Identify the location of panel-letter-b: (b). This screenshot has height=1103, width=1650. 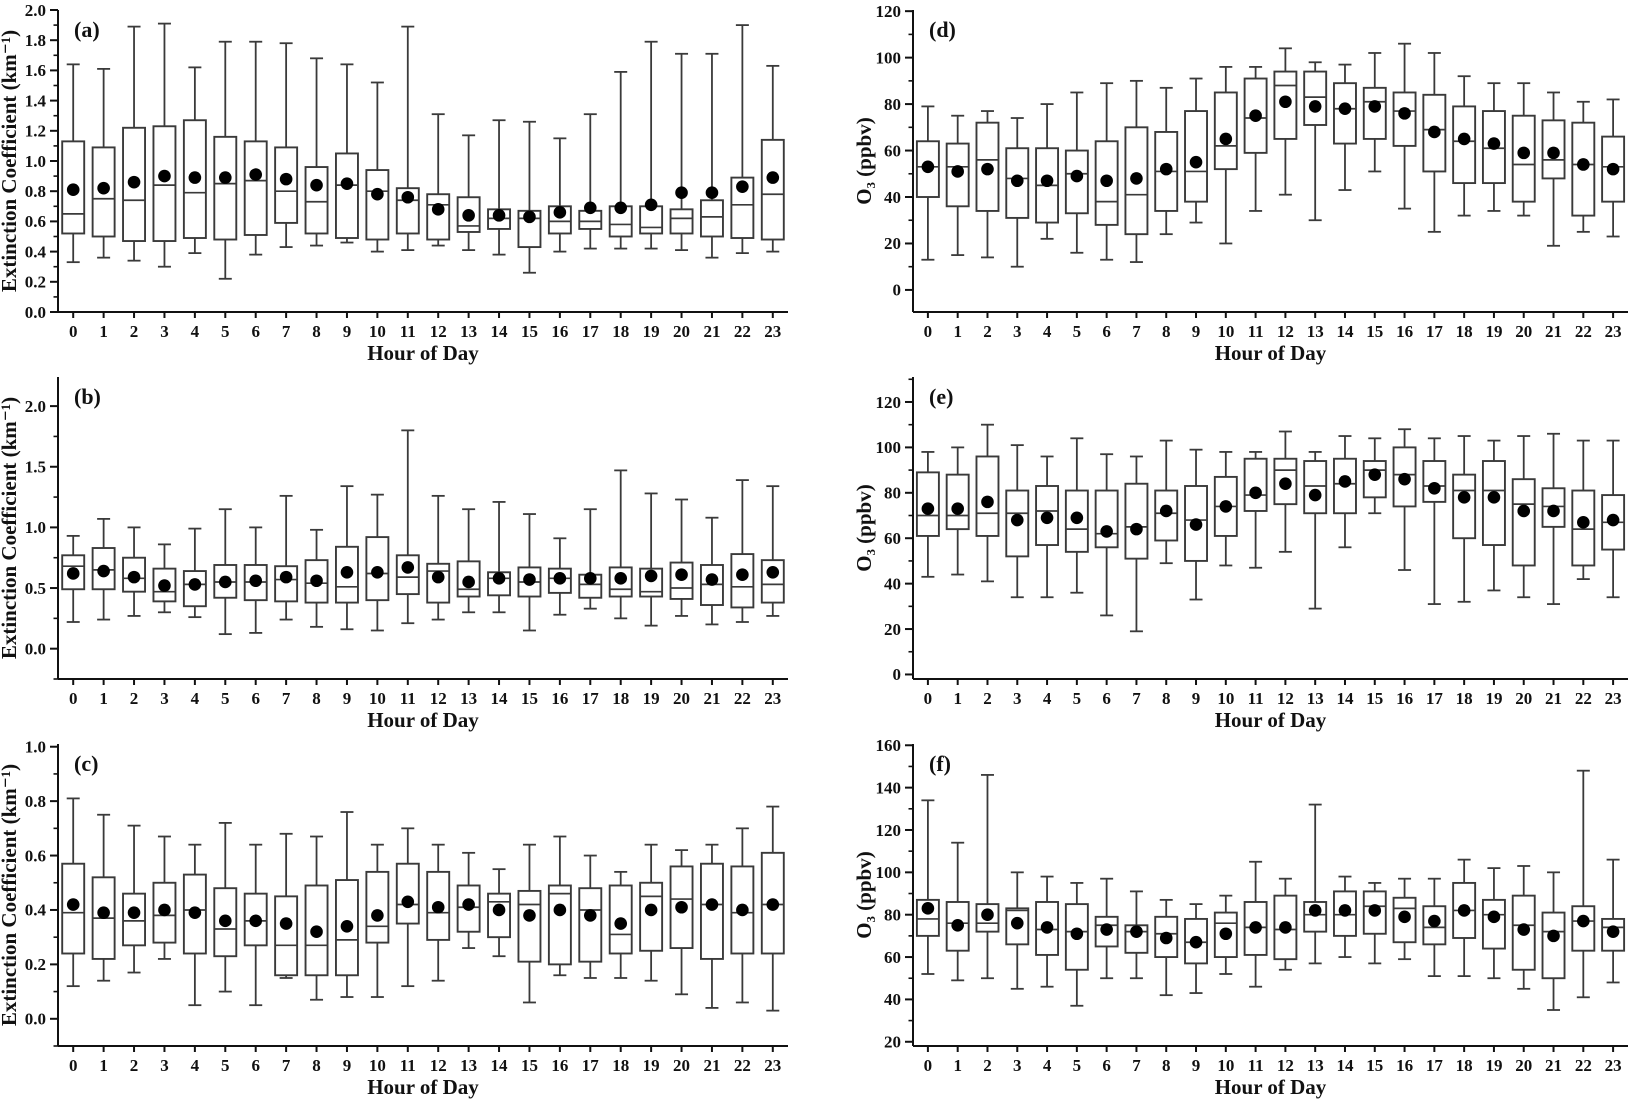
(87, 396).